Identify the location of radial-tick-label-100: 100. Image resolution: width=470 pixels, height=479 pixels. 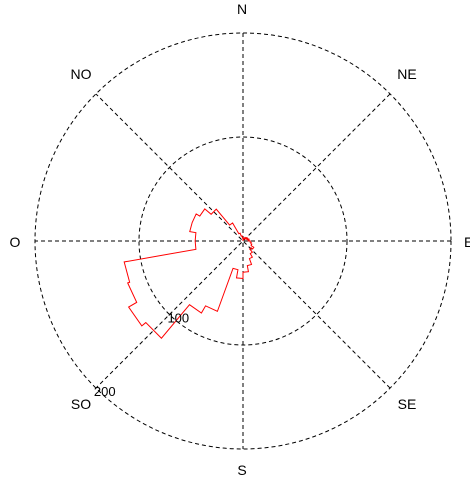
(178, 318).